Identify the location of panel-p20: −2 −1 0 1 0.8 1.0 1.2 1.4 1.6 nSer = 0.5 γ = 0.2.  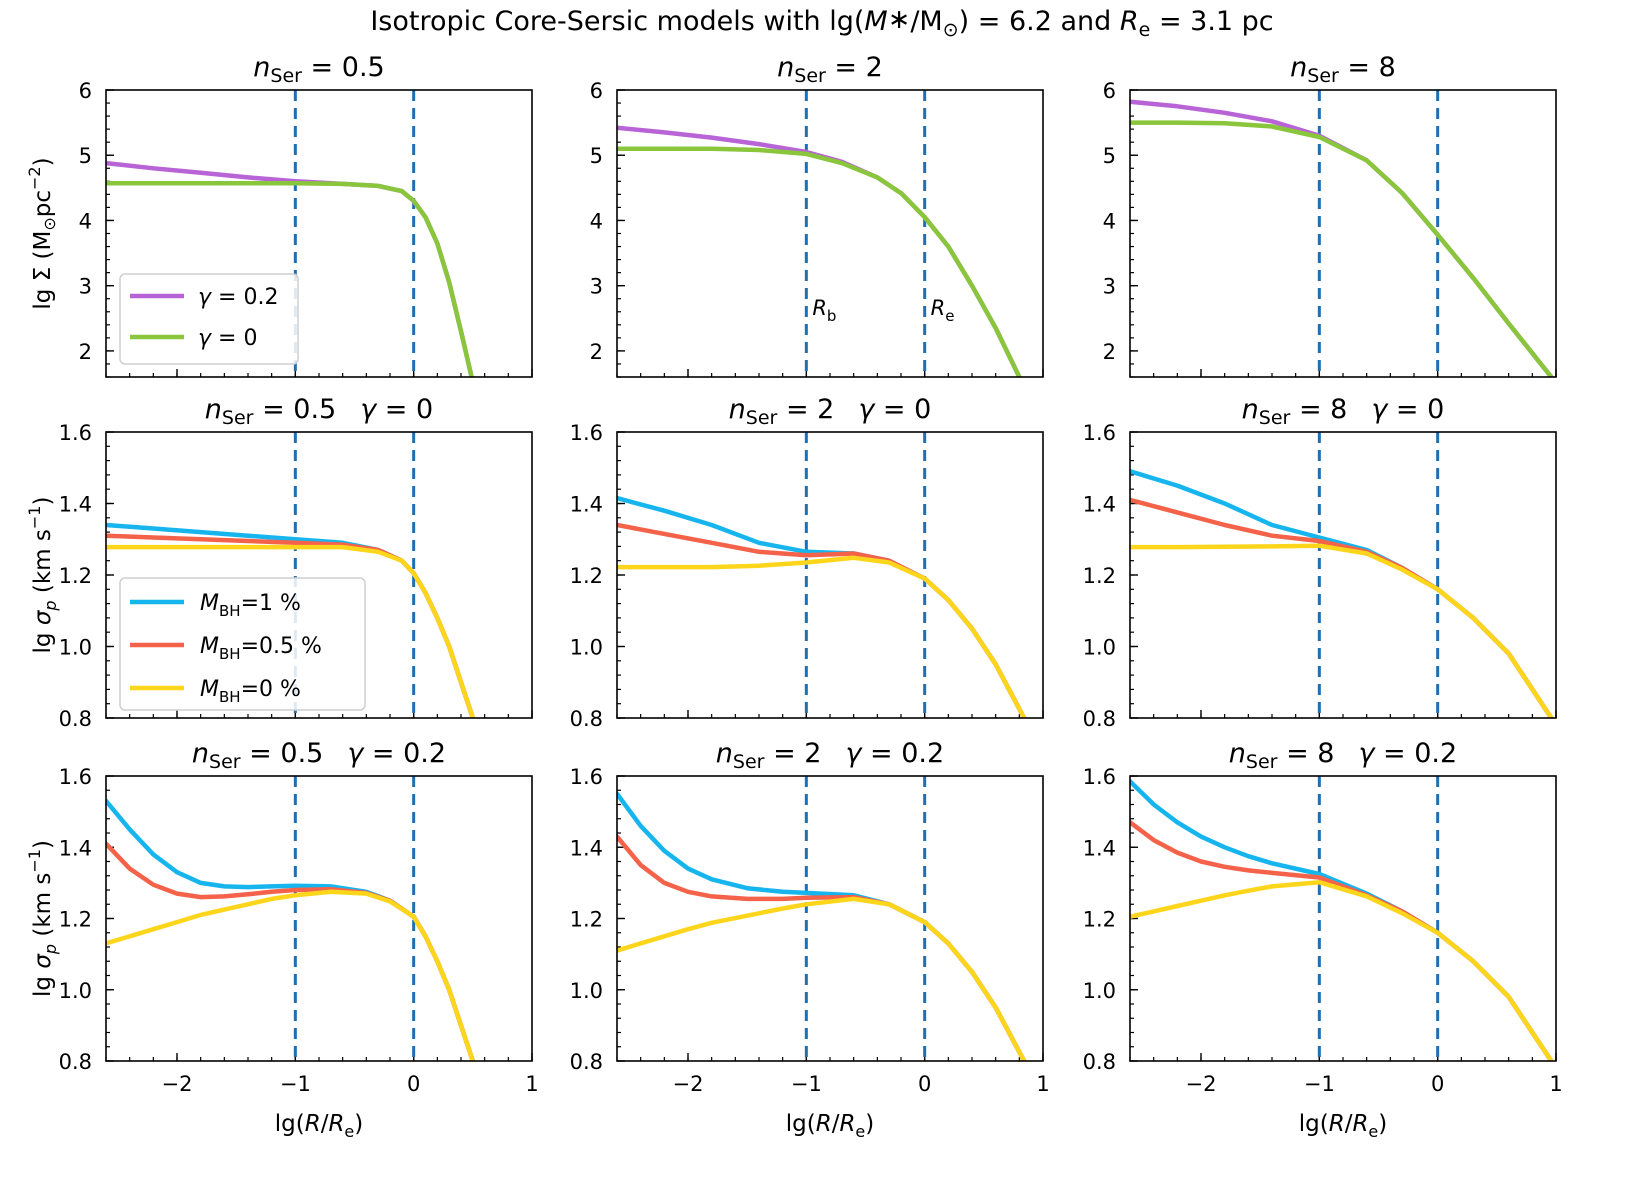
(299, 917).